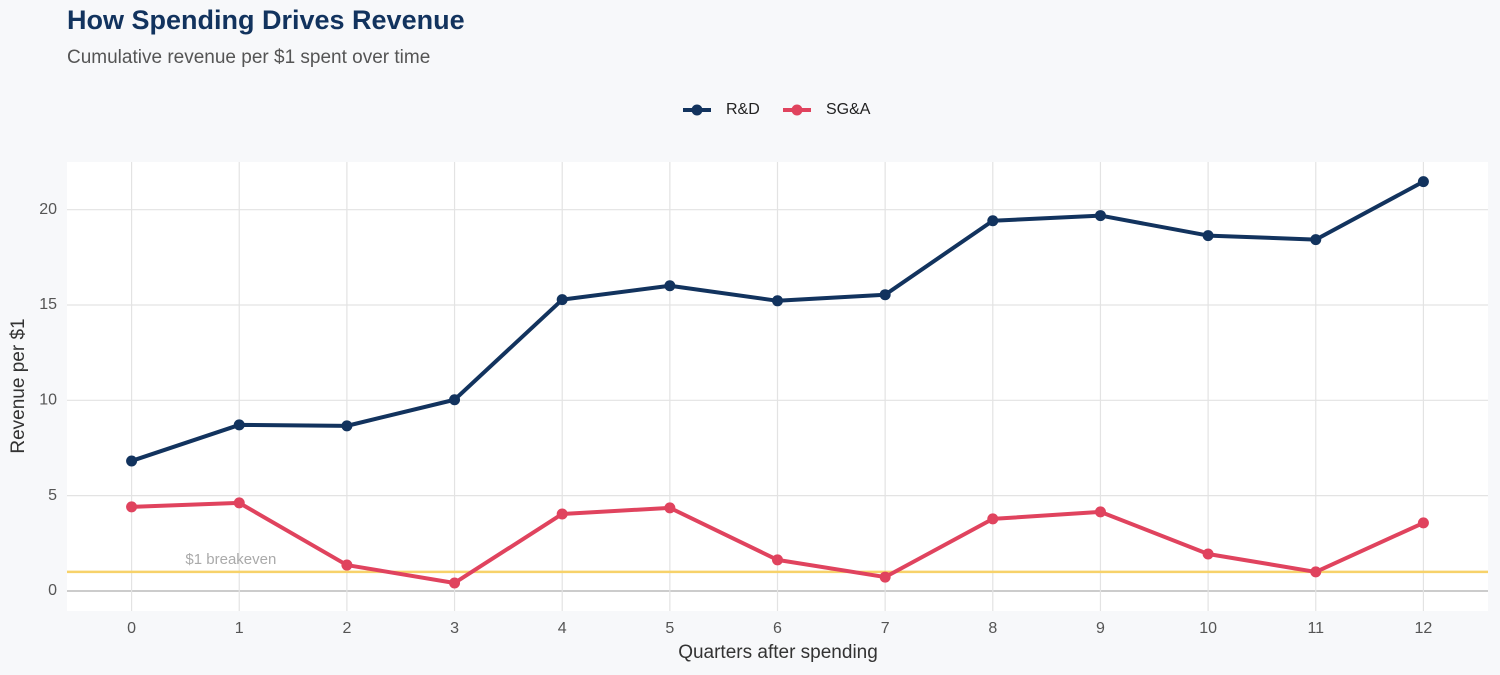 This screenshot has width=1500, height=675. Describe the element at coordinates (52, 495) in the screenshot. I see `y-tick-label: 5` at that location.